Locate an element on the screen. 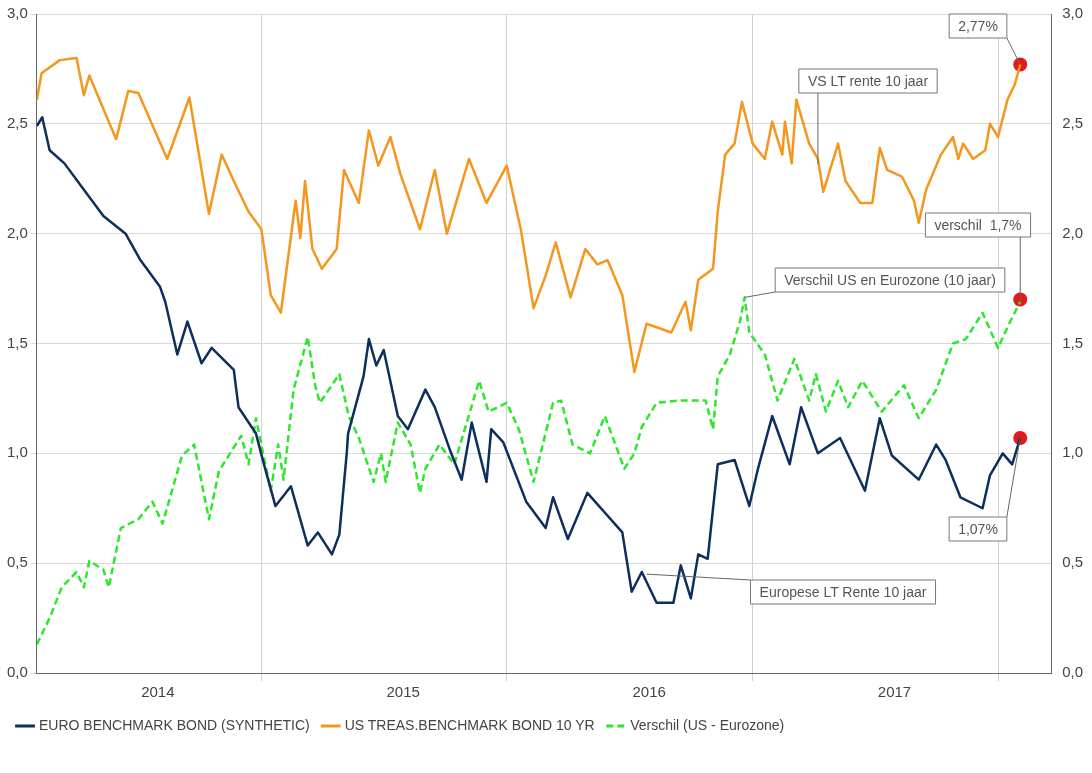 The height and width of the screenshot is (773, 1092). annotation: VS LT rente 10 jaar is located at coordinates (868, 80).